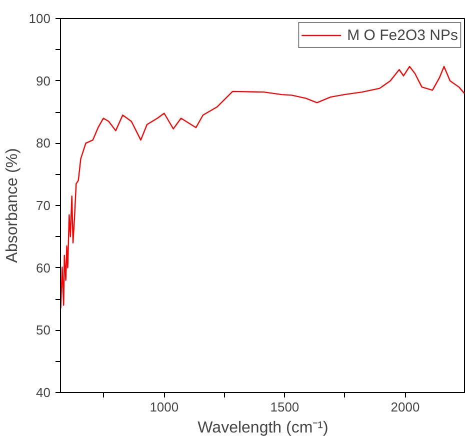  I want to click on x-tick-label: 1500, so click(285, 407).